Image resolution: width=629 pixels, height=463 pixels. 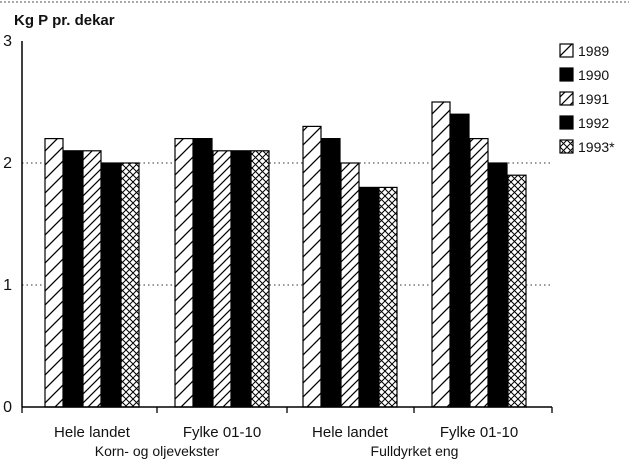 I want to click on legend-label: 1989, so click(x=593, y=51).